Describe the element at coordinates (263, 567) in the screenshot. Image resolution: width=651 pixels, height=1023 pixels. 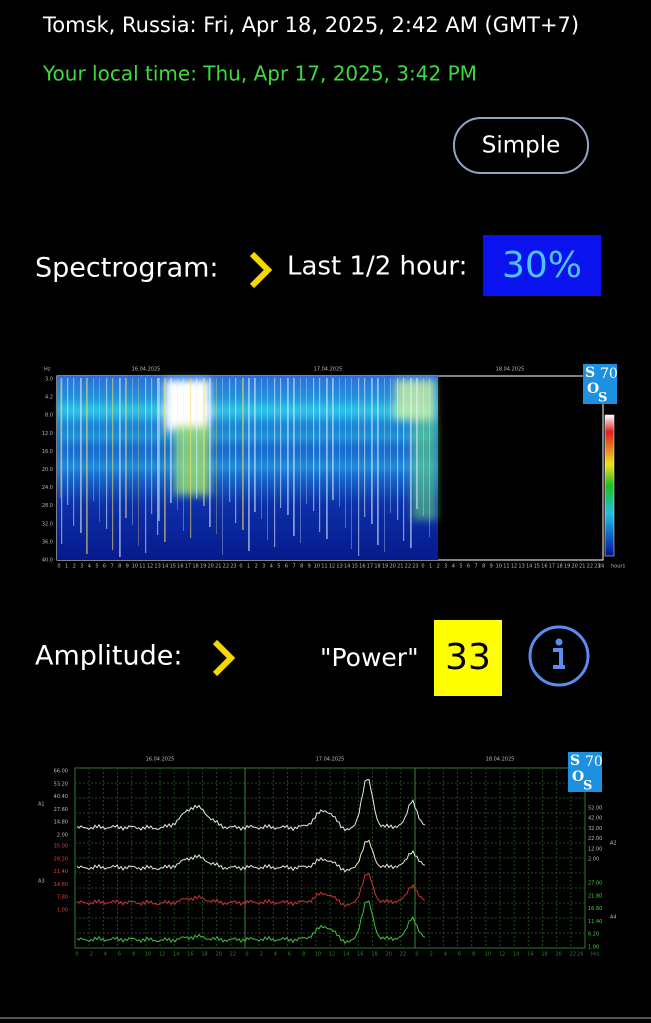
I see `x-label: 3` at that location.